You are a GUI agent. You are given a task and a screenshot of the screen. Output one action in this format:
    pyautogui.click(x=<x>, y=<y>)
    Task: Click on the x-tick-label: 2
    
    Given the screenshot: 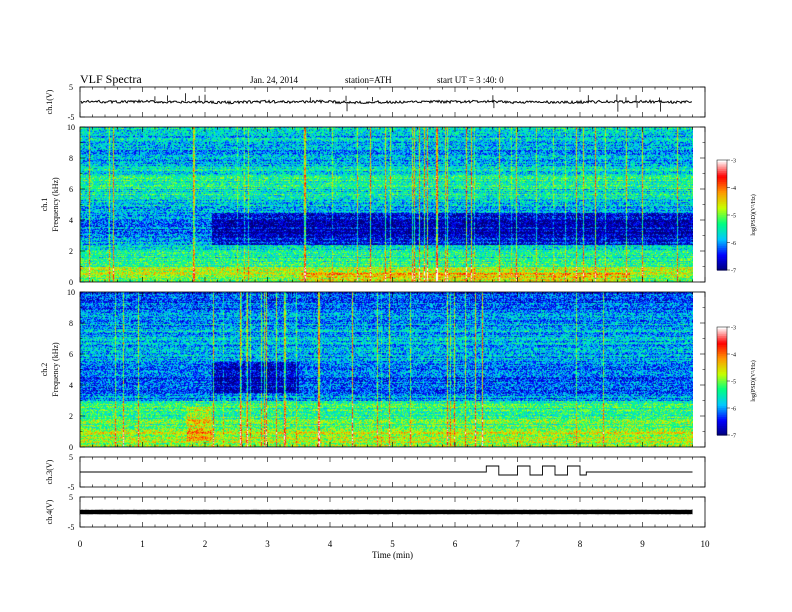 What is the action you would take?
    pyautogui.click(x=205, y=544)
    